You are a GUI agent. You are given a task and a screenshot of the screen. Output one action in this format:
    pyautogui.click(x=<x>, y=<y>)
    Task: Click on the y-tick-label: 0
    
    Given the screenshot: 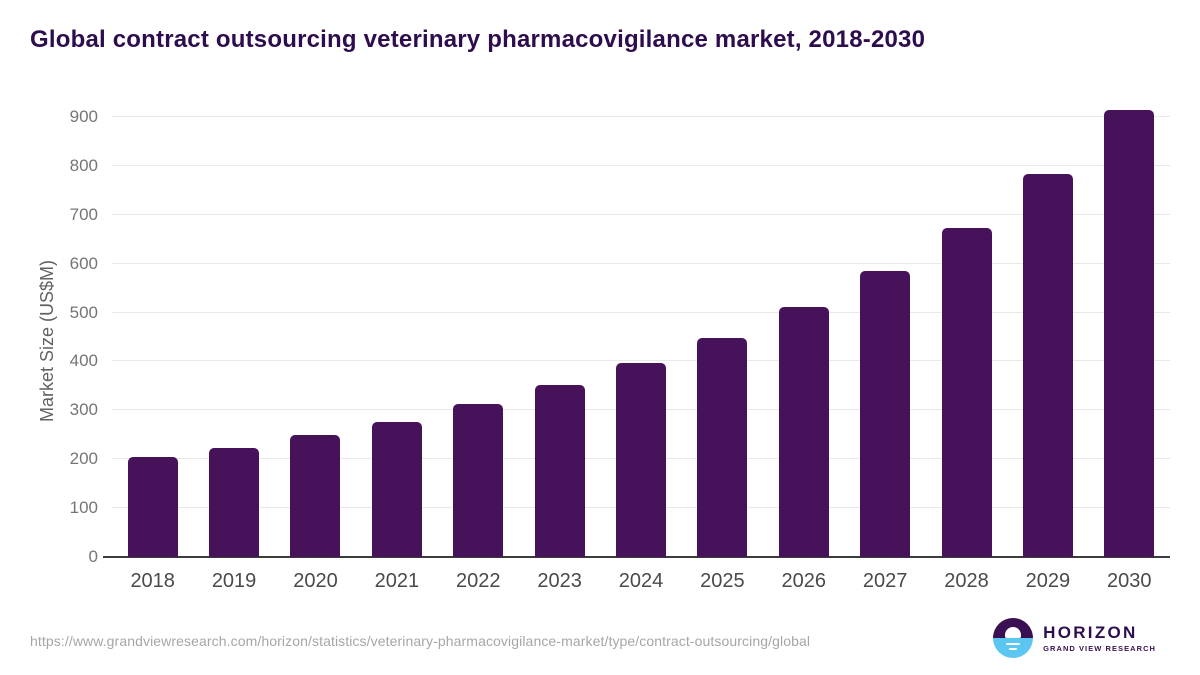 What is the action you would take?
    pyautogui.click(x=93, y=556)
    